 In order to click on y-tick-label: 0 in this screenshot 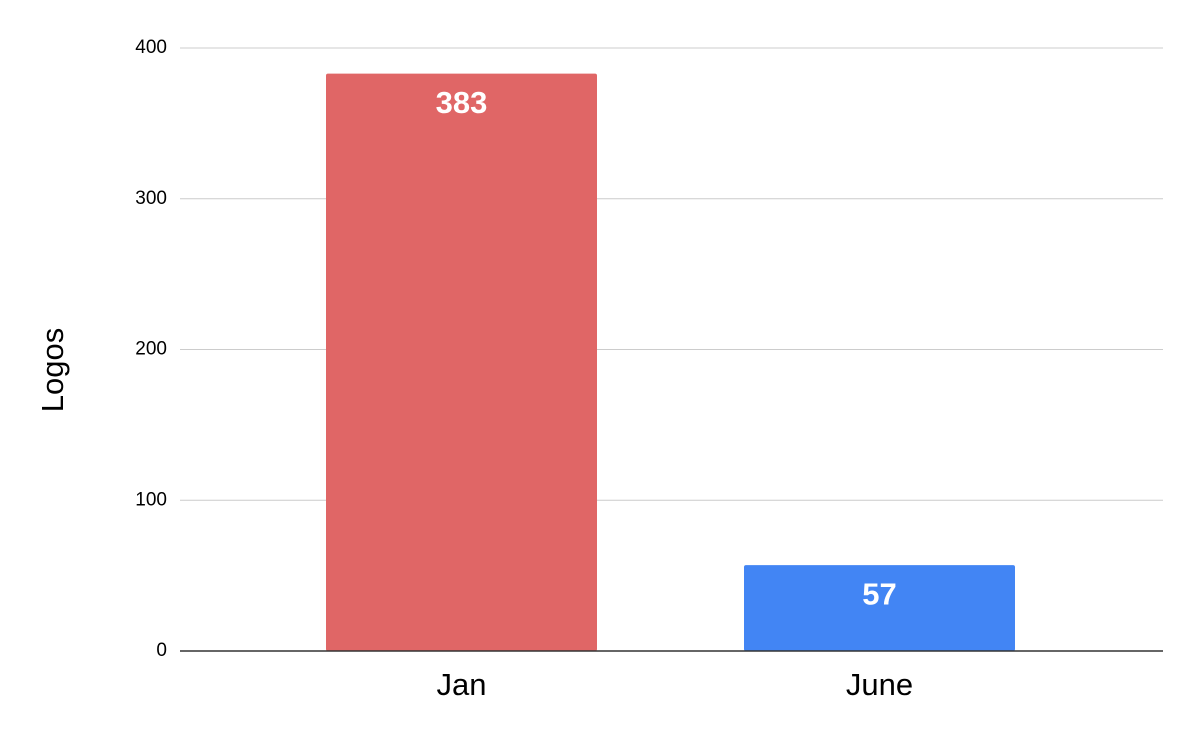, I will do `click(161, 650)`.